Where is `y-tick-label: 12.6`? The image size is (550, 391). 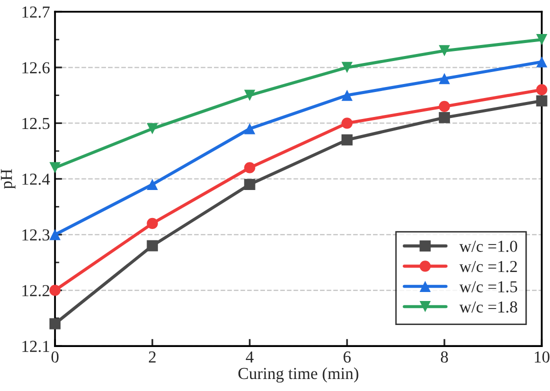
y-tick-label: 12.6 is located at coordinates (36, 68).